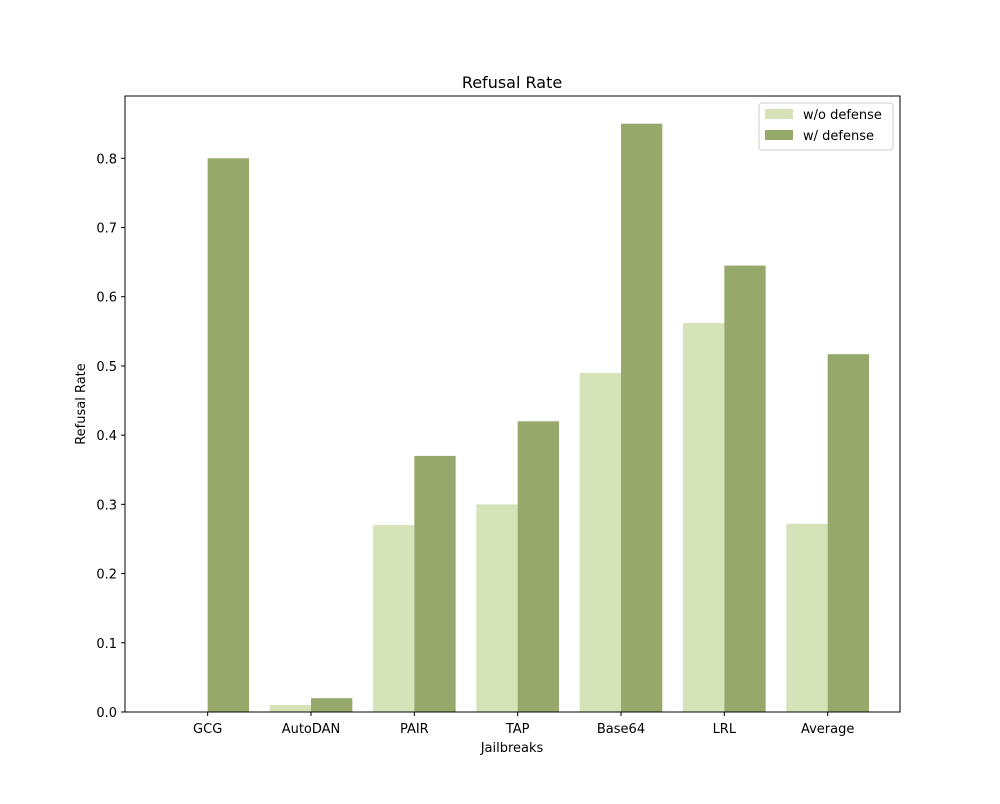 This screenshot has height=804, width=1000. What do you see at coordinates (106, 575) in the screenshot?
I see `y-tick-label-2: 0.2` at bounding box center [106, 575].